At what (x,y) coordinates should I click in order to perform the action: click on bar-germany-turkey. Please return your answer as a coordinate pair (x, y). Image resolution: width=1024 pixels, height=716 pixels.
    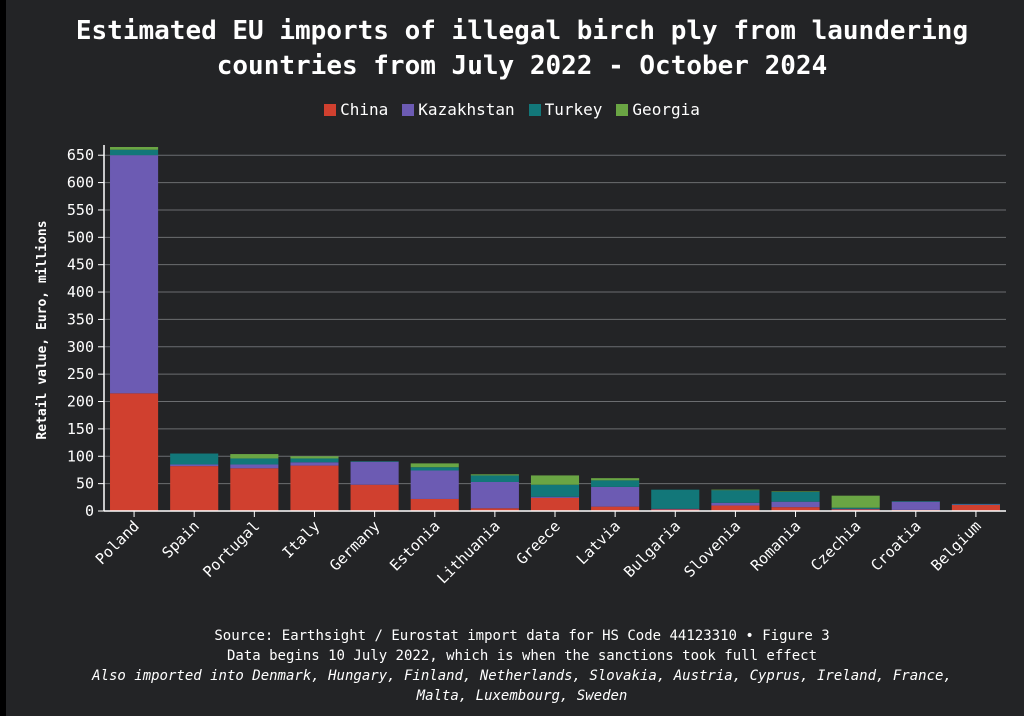
    Looking at the image, I should click on (374, 461).